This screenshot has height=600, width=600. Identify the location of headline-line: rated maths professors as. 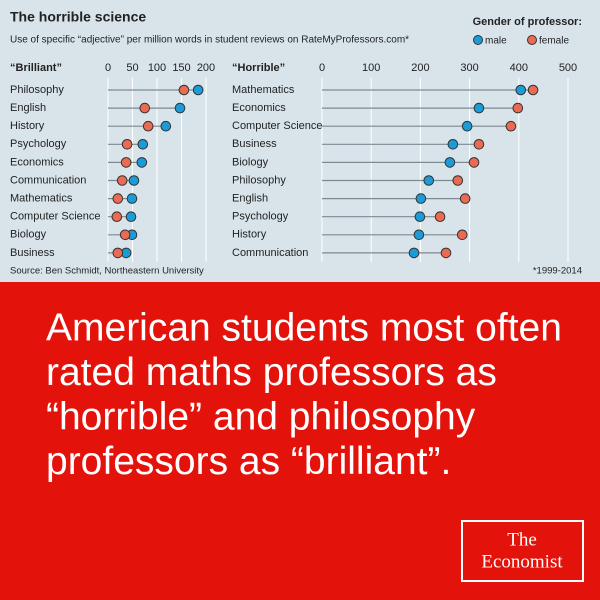
(271, 372).